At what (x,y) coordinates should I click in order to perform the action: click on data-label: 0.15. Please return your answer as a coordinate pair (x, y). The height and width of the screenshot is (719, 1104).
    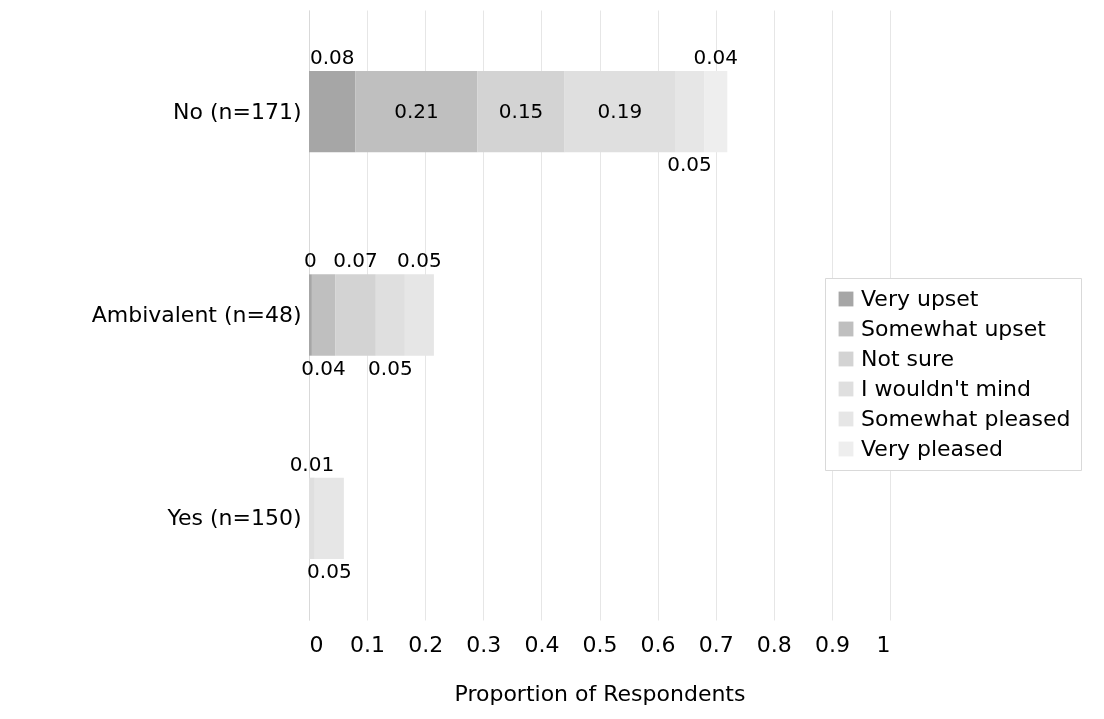
    Looking at the image, I should click on (521, 110).